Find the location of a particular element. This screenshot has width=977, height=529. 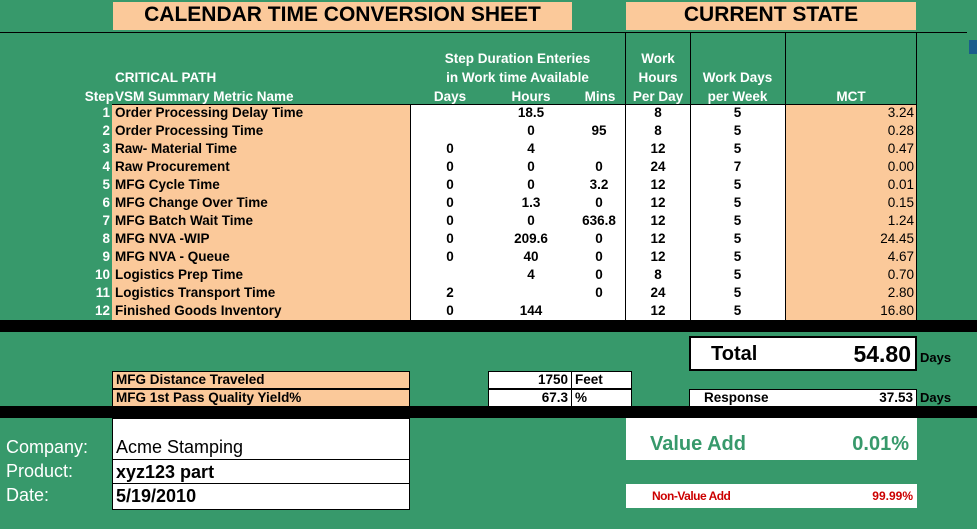

row-9-mct: 4.67 is located at coordinates (900, 256).